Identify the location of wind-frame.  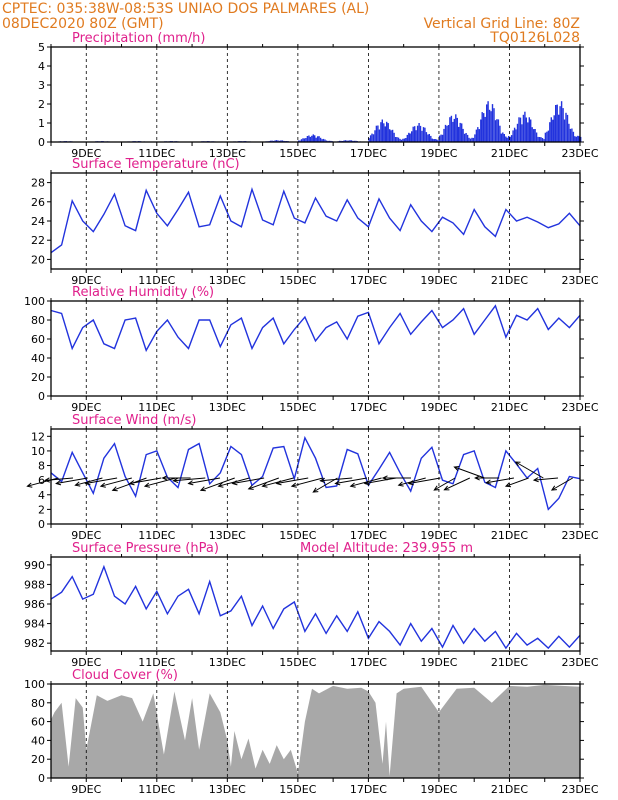
(315, 476).